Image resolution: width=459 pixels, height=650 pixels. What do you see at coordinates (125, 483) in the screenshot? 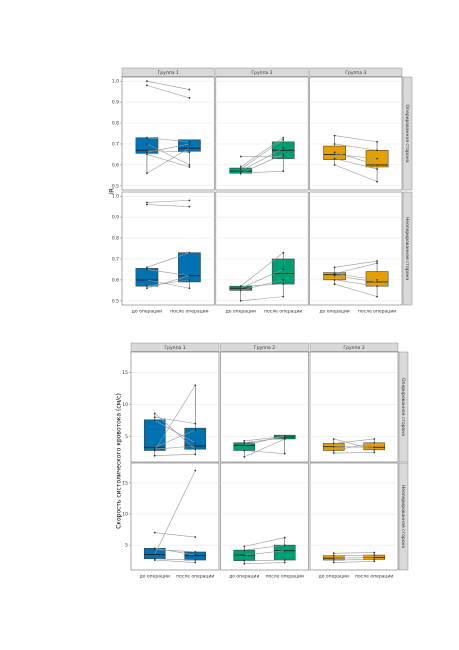
I see `y-tick-label: 15` at bounding box center [125, 483].